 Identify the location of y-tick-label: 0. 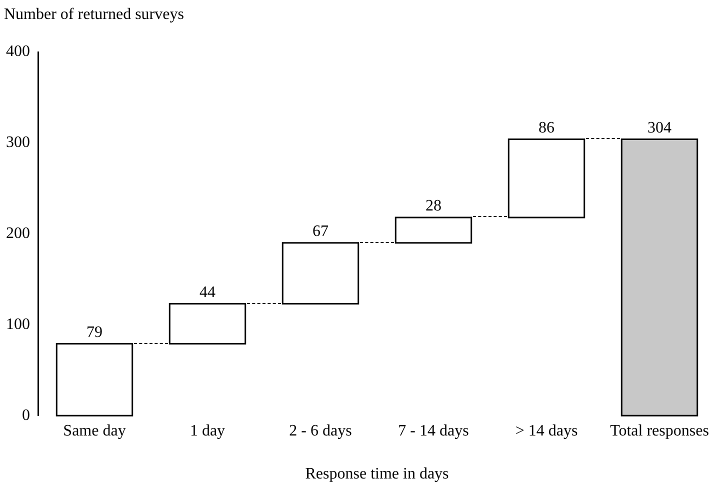
(26, 415).